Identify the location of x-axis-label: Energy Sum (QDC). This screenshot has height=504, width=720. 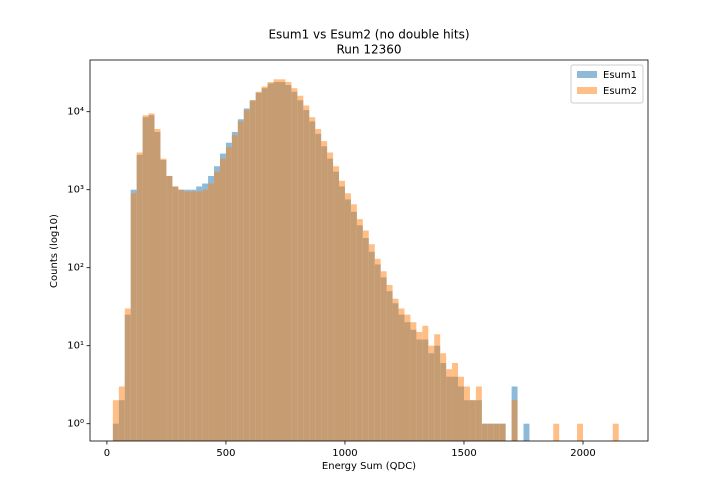
(369, 466).